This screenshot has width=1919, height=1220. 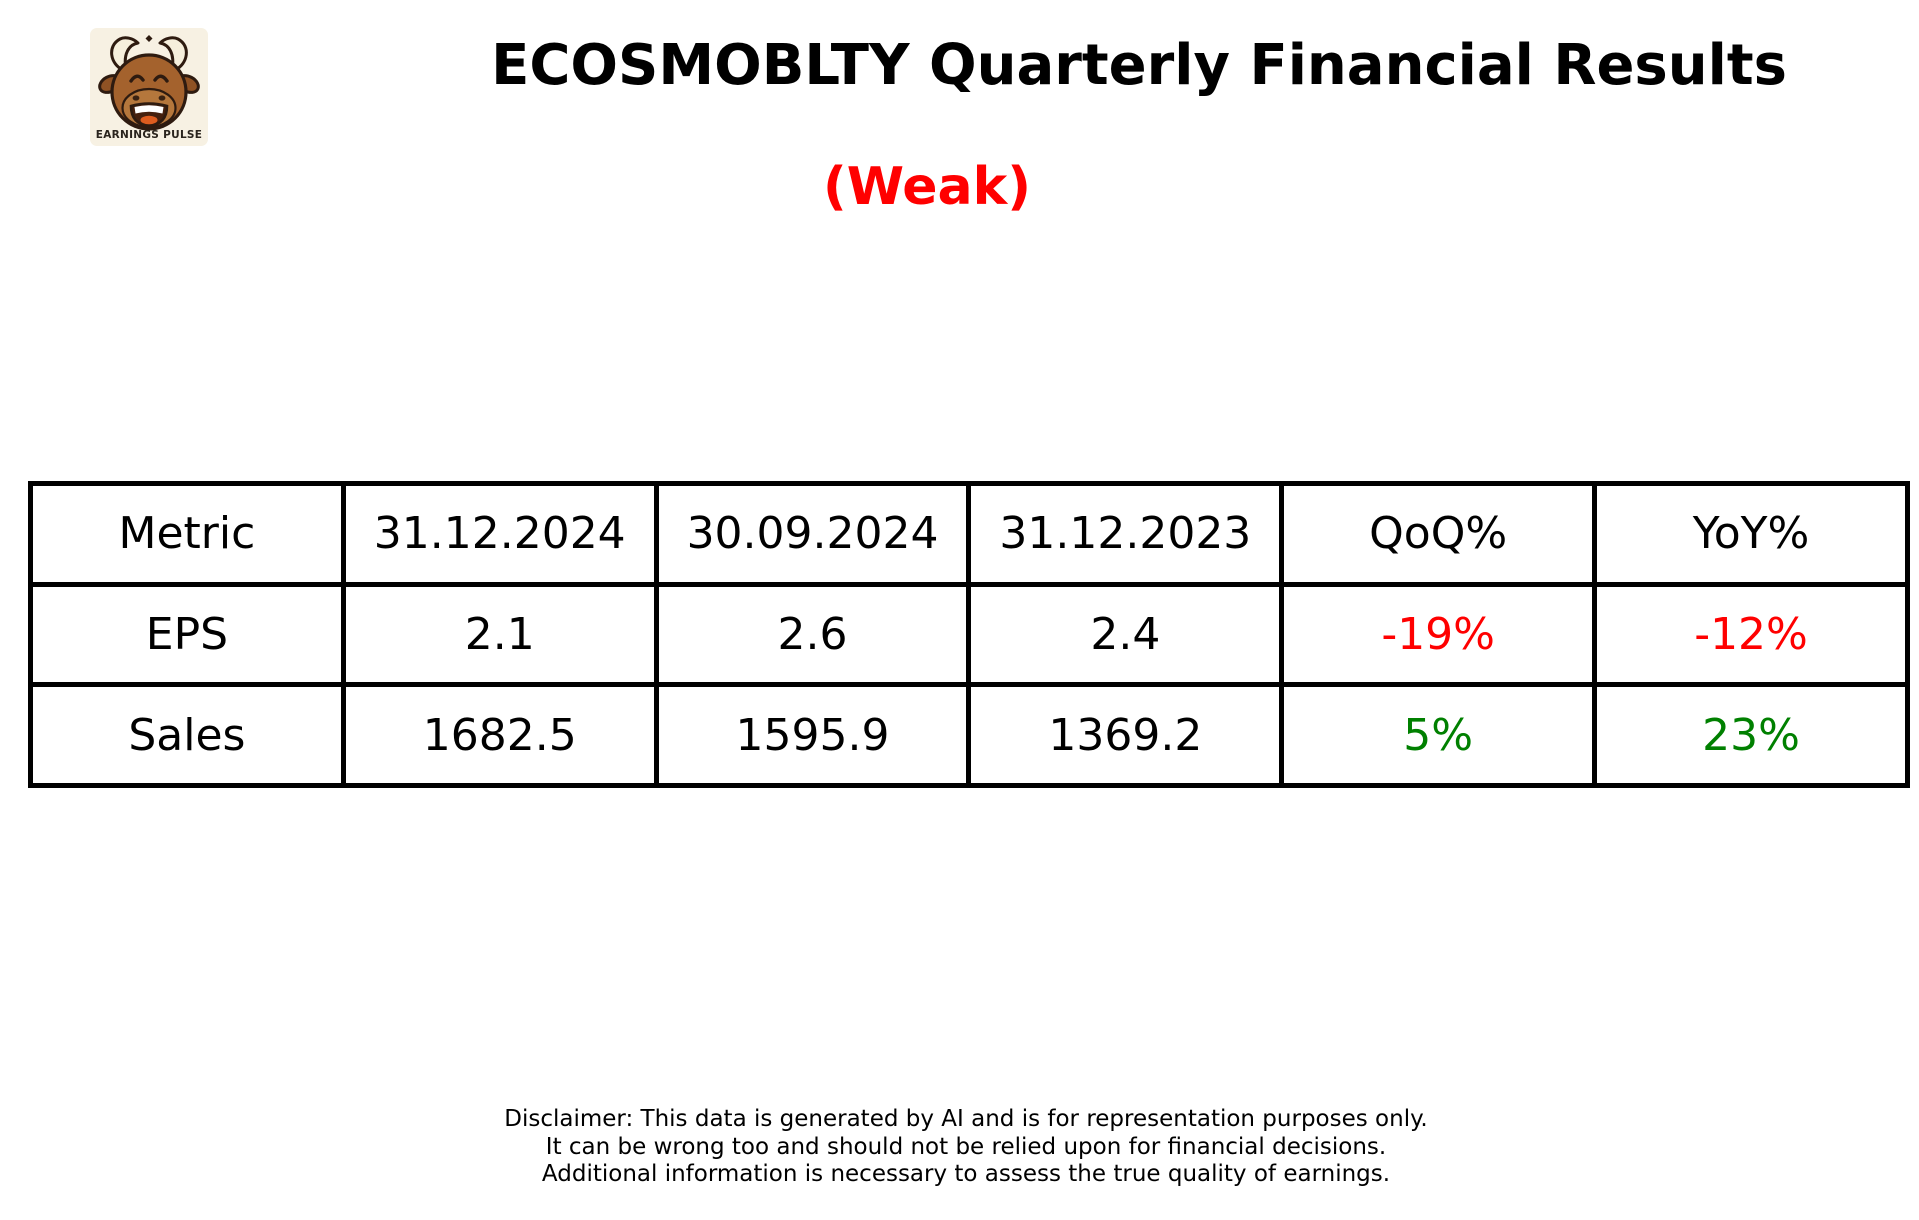 I want to click on sales-metric-label: Sales, so click(x=187, y=735).